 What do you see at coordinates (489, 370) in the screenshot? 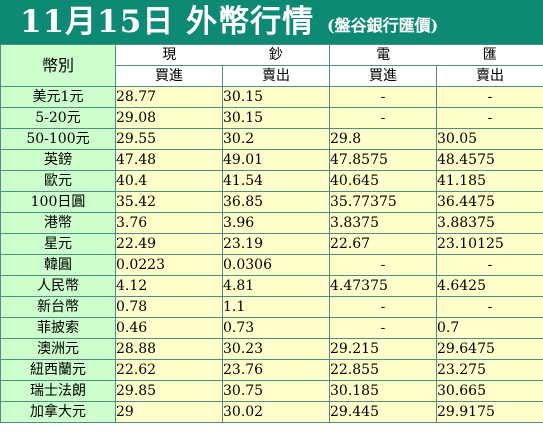
I see `wire-sell-cell: 23.275` at bounding box center [489, 370].